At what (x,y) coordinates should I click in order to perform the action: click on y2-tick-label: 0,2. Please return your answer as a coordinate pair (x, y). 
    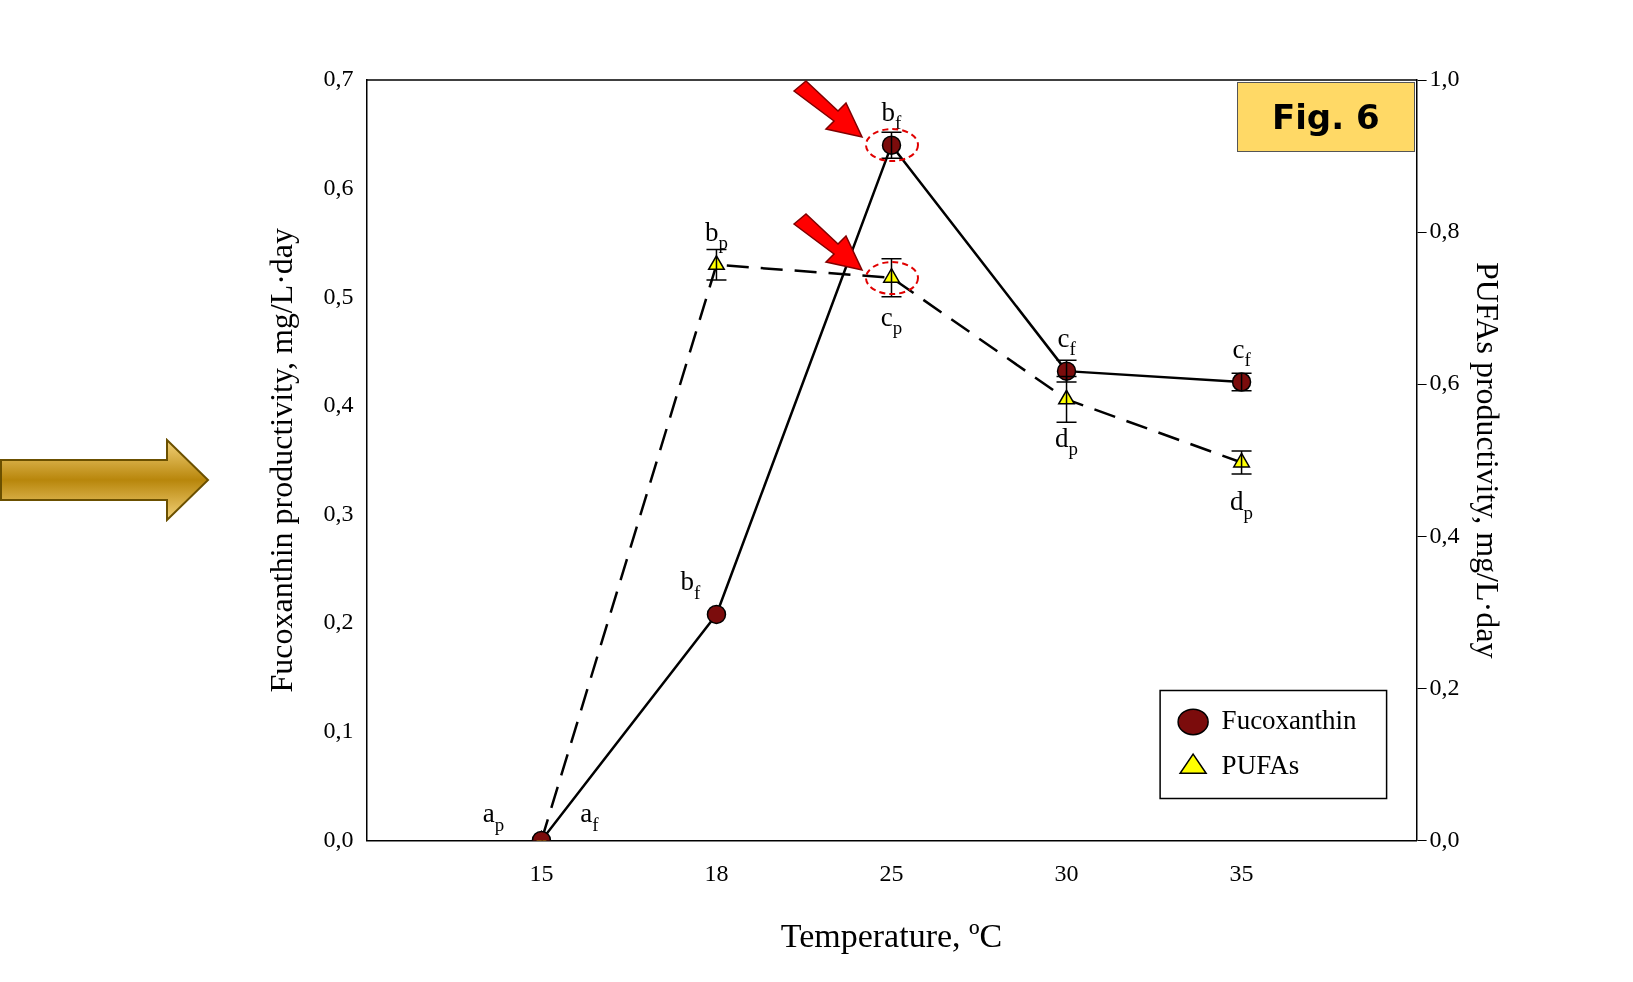
    Looking at the image, I should click on (1444, 686).